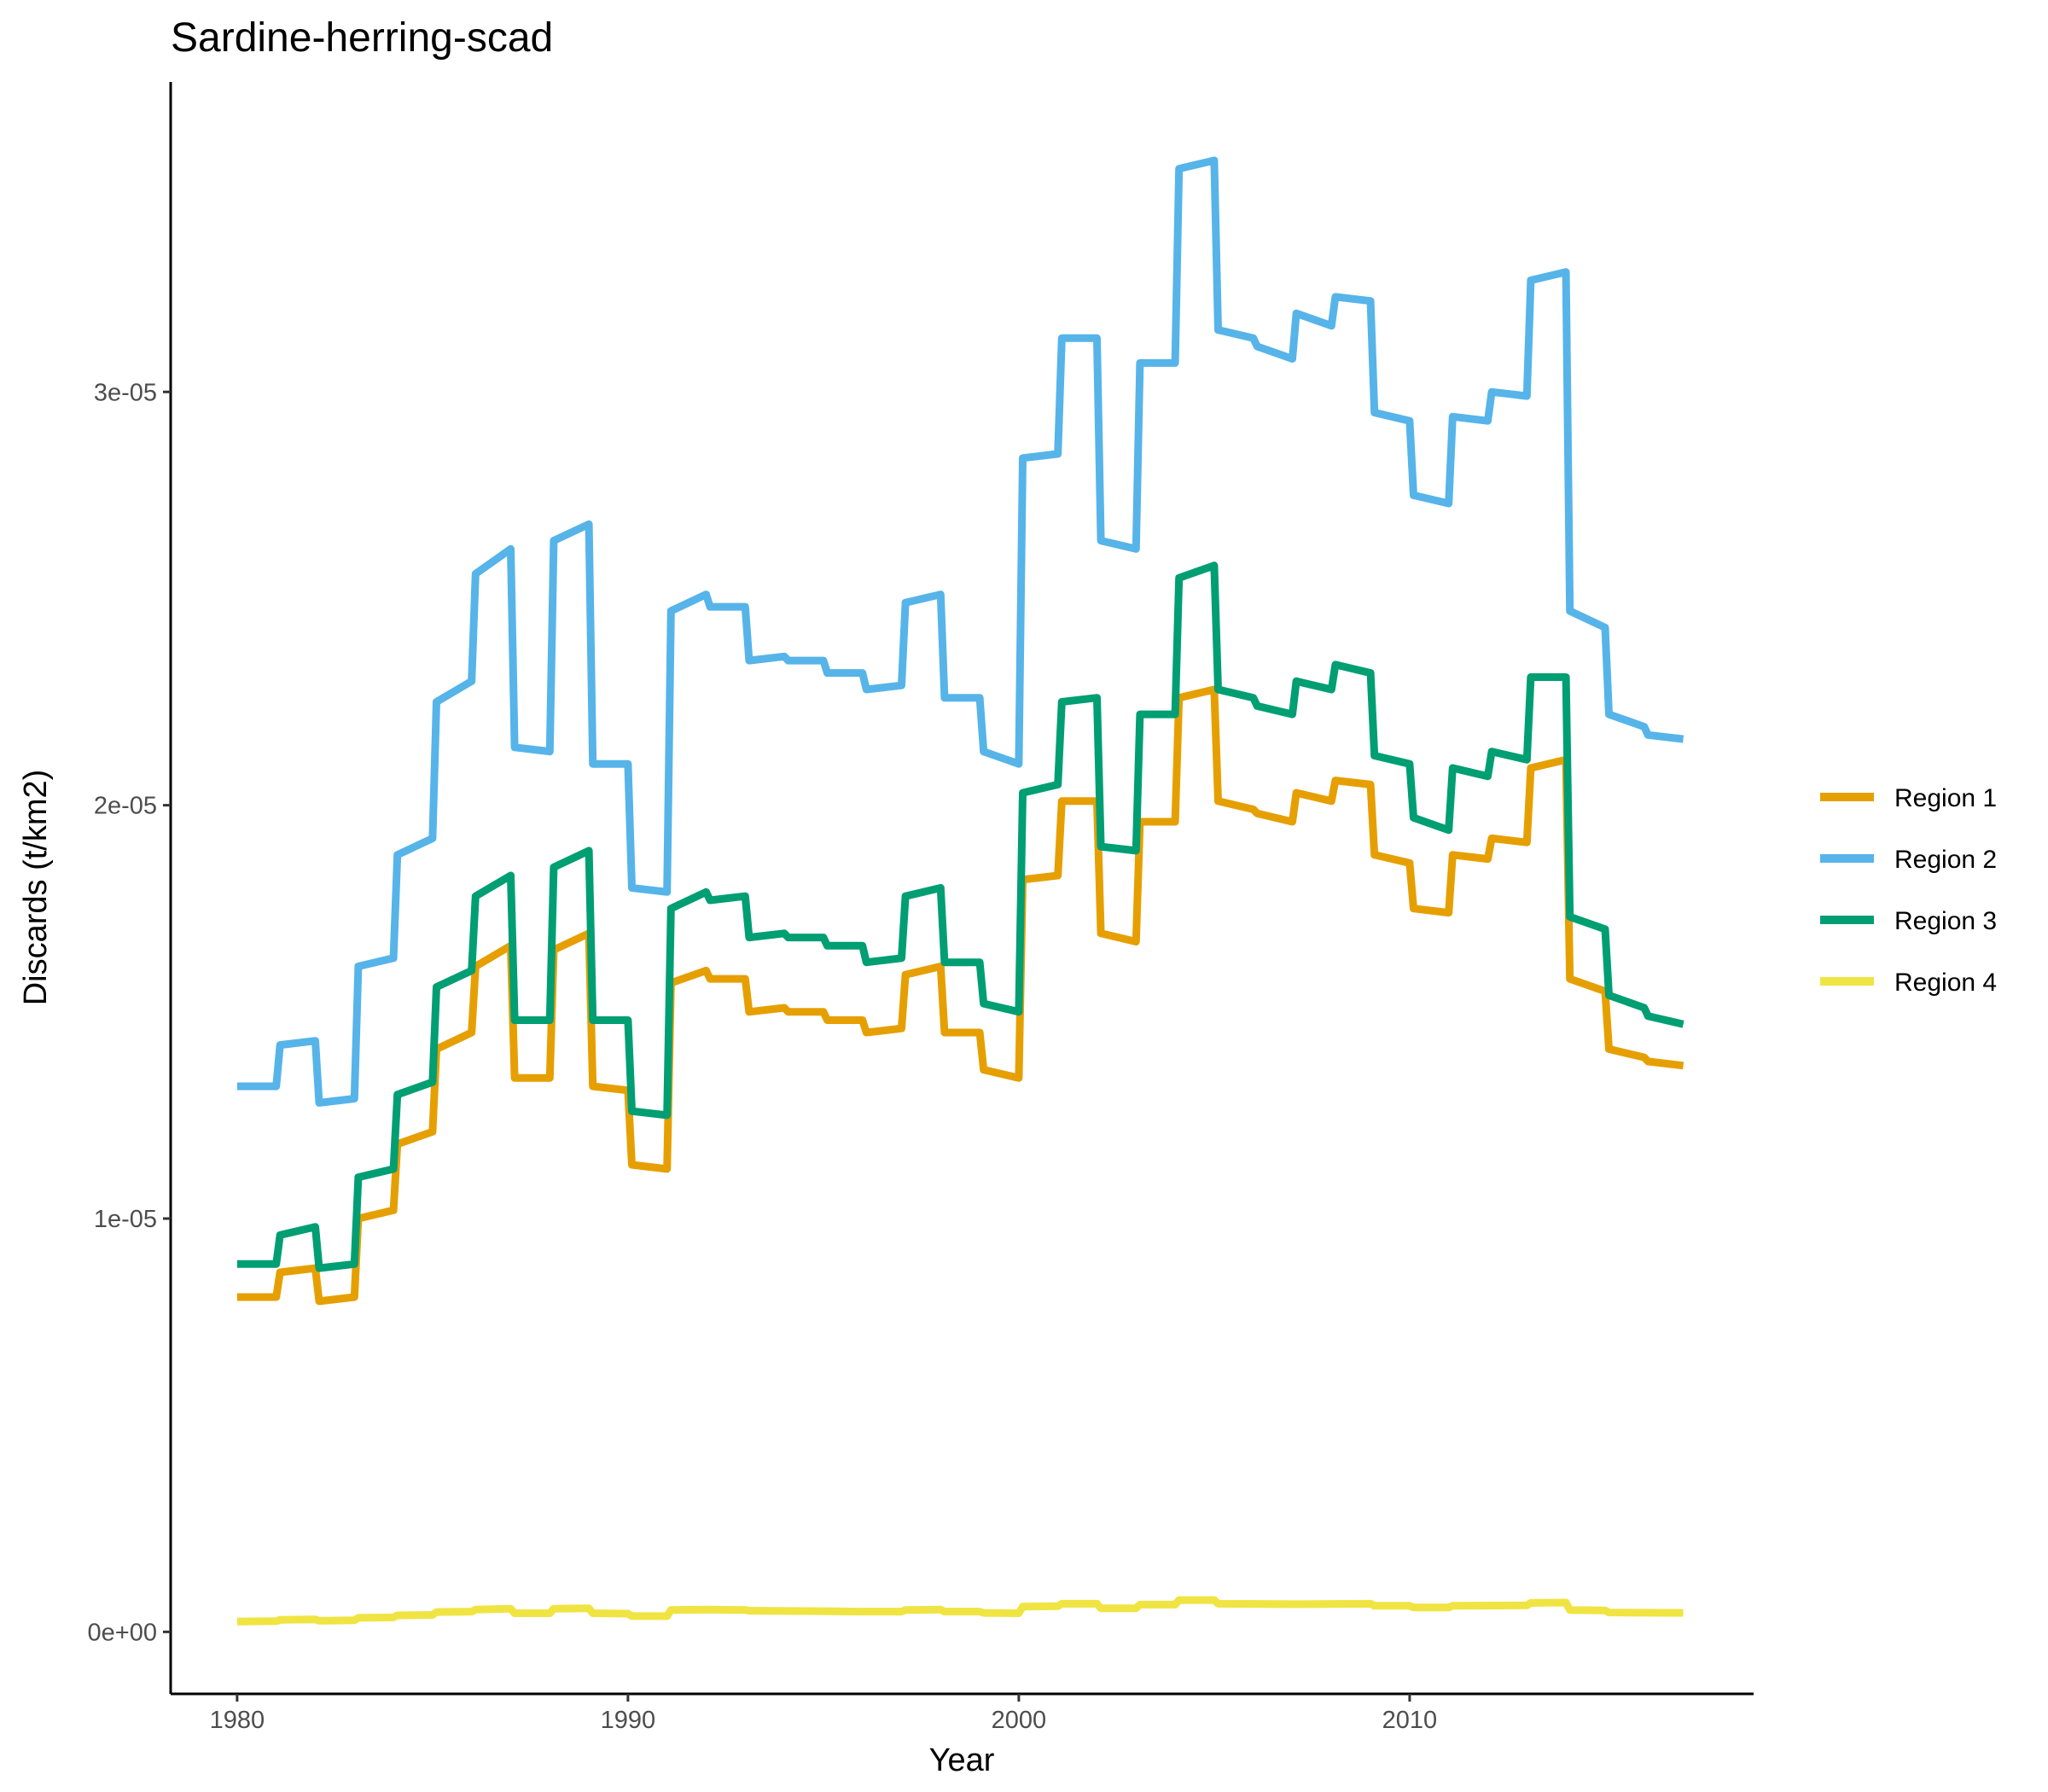 This screenshot has width=2048, height=1792. Describe the element at coordinates (1946, 798) in the screenshot. I see `legend-label-region-1: Region 1` at that location.